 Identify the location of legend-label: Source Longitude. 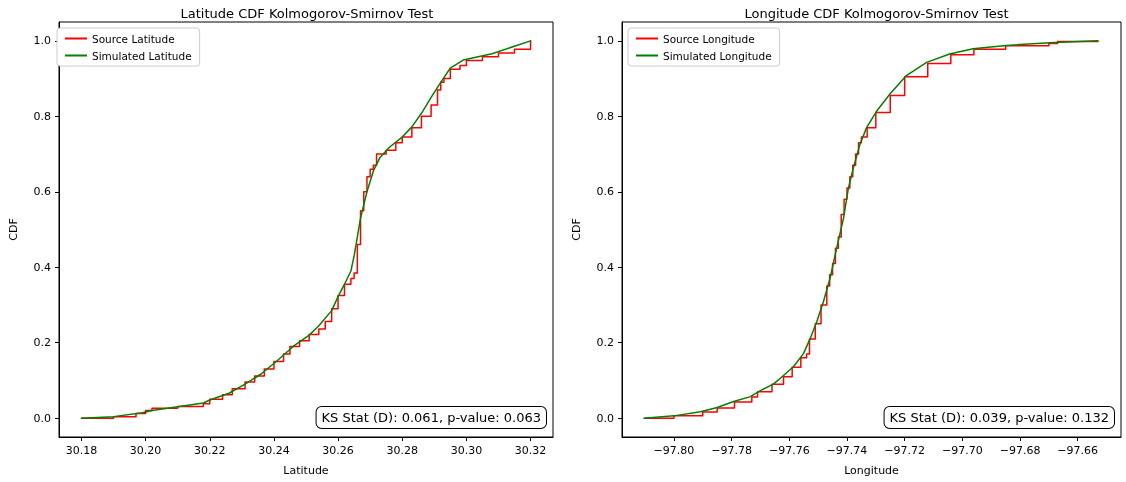
(709, 38).